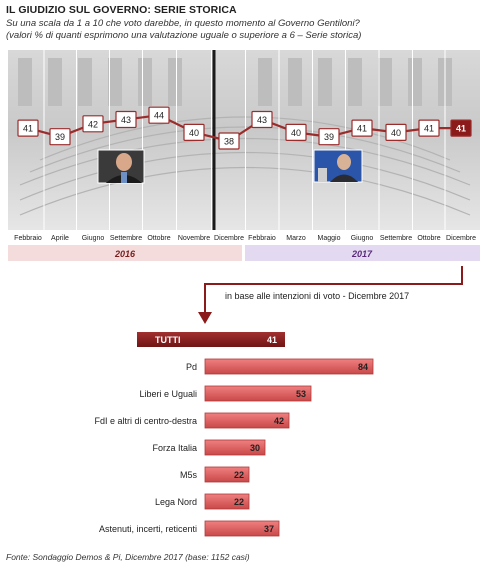 The width and height of the screenshot is (490, 569). I want to click on line-series: 41 39 42 43 44 40 38 43 40 39 41 40 41 41, so click(244, 128).